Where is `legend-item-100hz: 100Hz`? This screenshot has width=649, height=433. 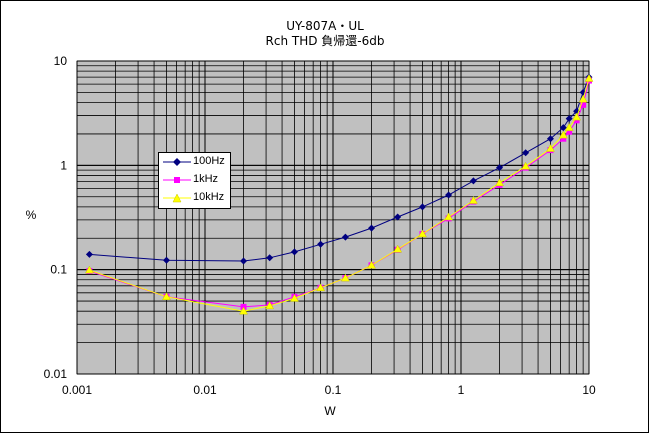 legend-item-100hz: 100Hz is located at coordinates (194, 162).